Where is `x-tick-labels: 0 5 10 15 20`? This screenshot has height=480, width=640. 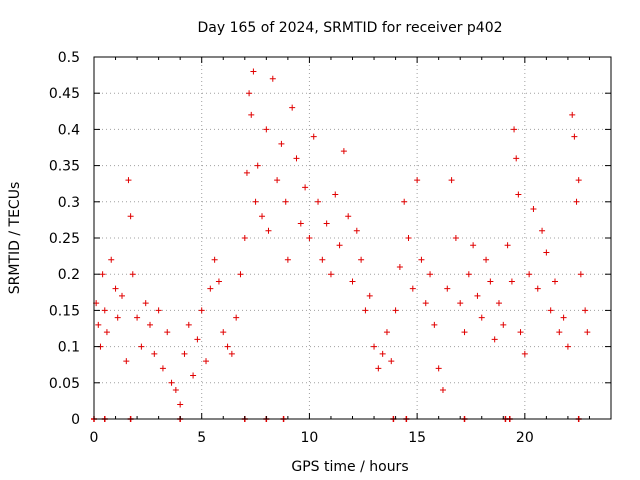
x-tick-labels: 0 5 10 15 20 is located at coordinates (312, 438).